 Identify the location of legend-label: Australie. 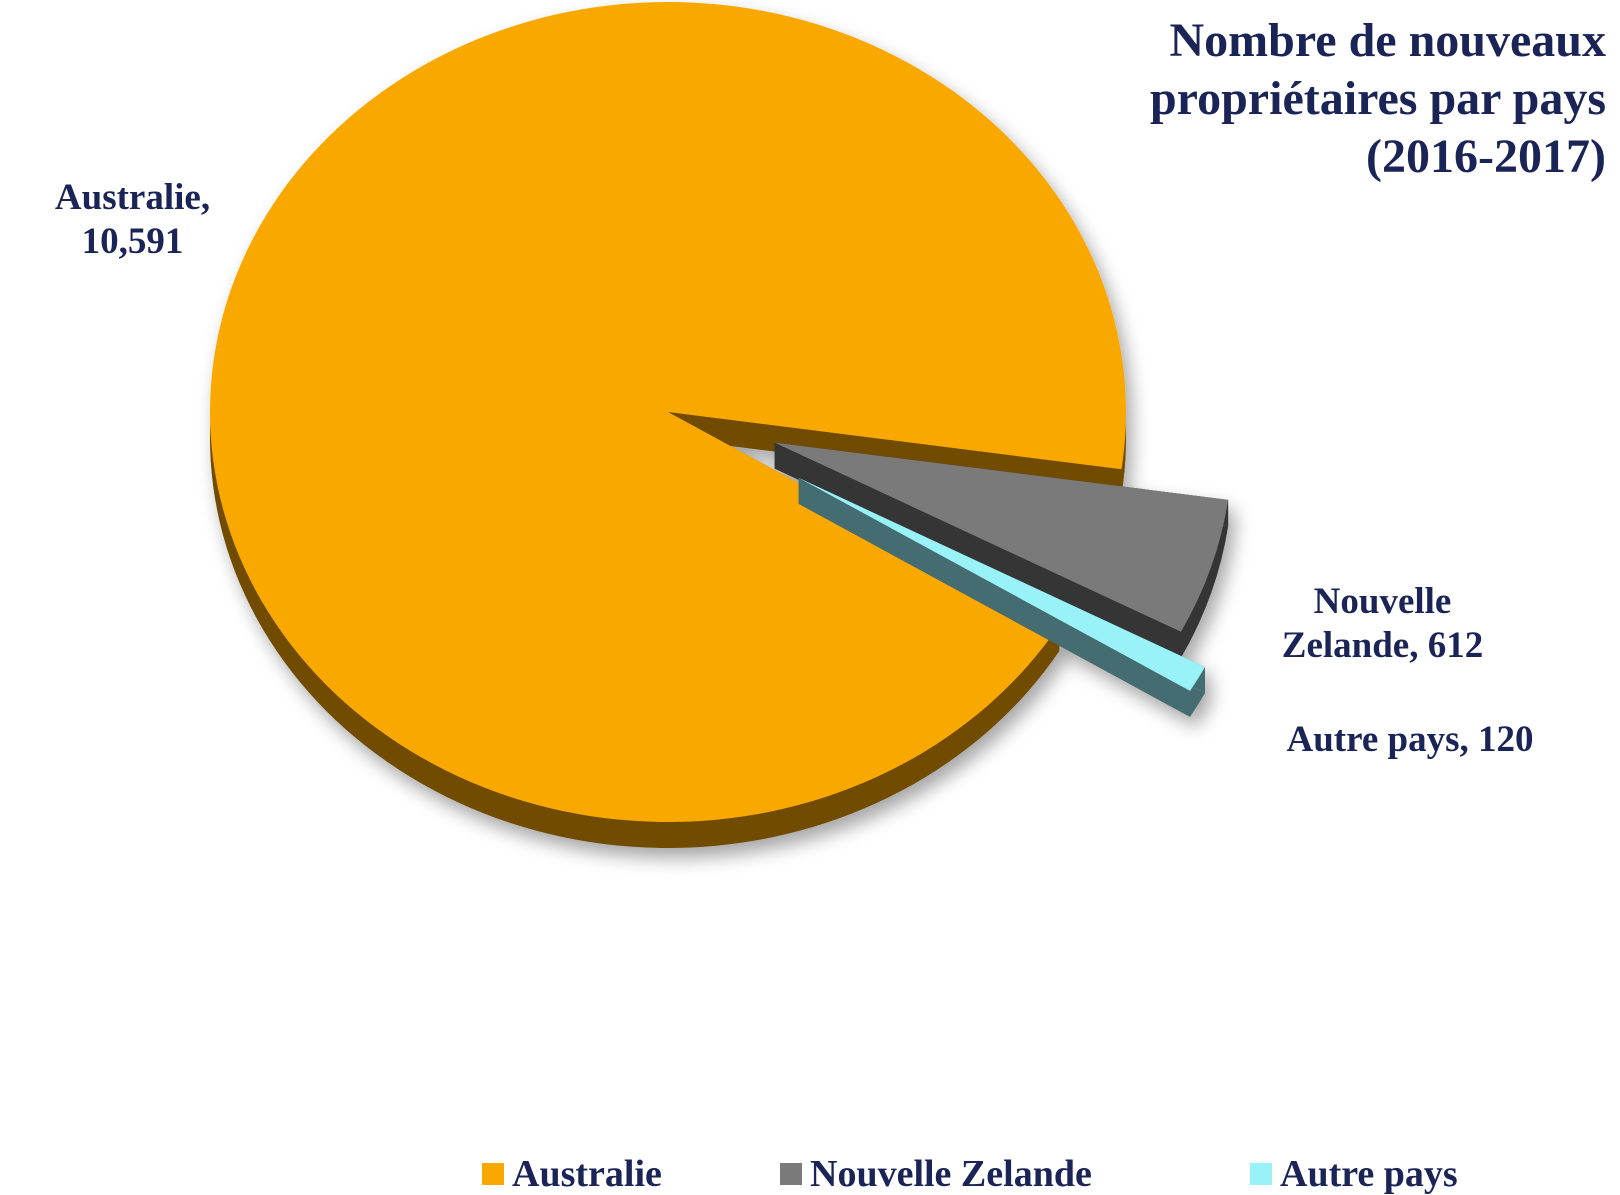
(587, 1174).